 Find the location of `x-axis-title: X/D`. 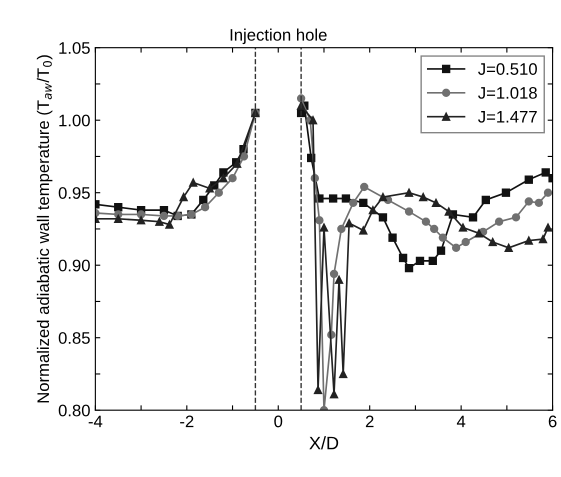

x-axis-title: X/D is located at coordinates (323, 443).